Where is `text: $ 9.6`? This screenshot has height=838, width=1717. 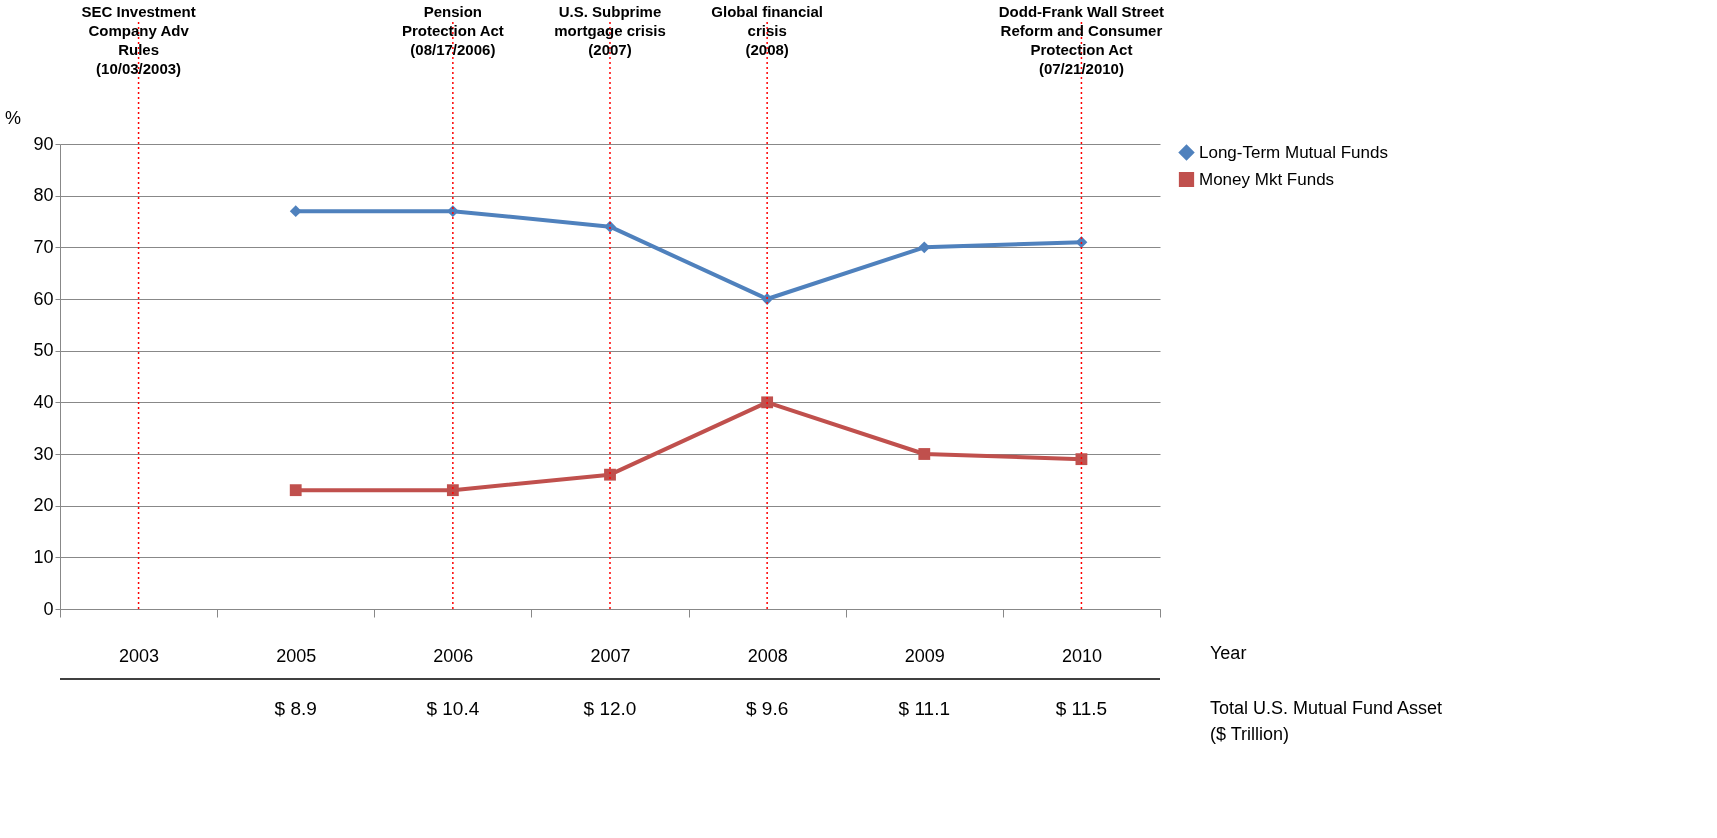 text: $ 9.6 is located at coordinates (767, 708).